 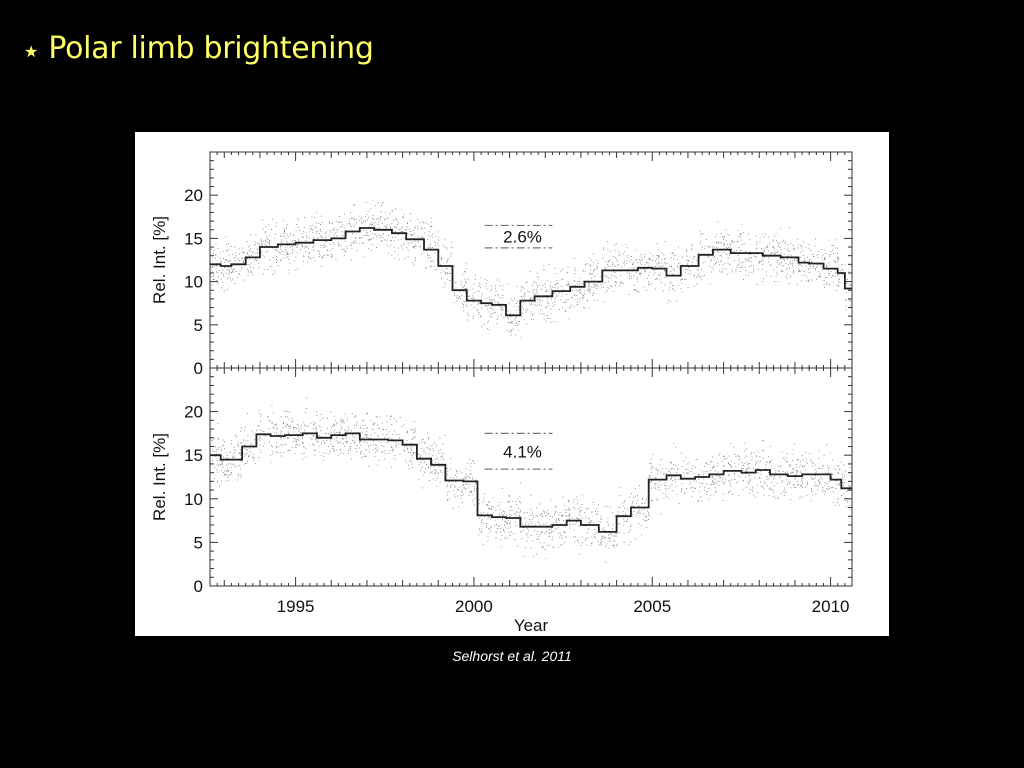 What do you see at coordinates (831, 606) in the screenshot?
I see `x-tick-label: 2010` at bounding box center [831, 606].